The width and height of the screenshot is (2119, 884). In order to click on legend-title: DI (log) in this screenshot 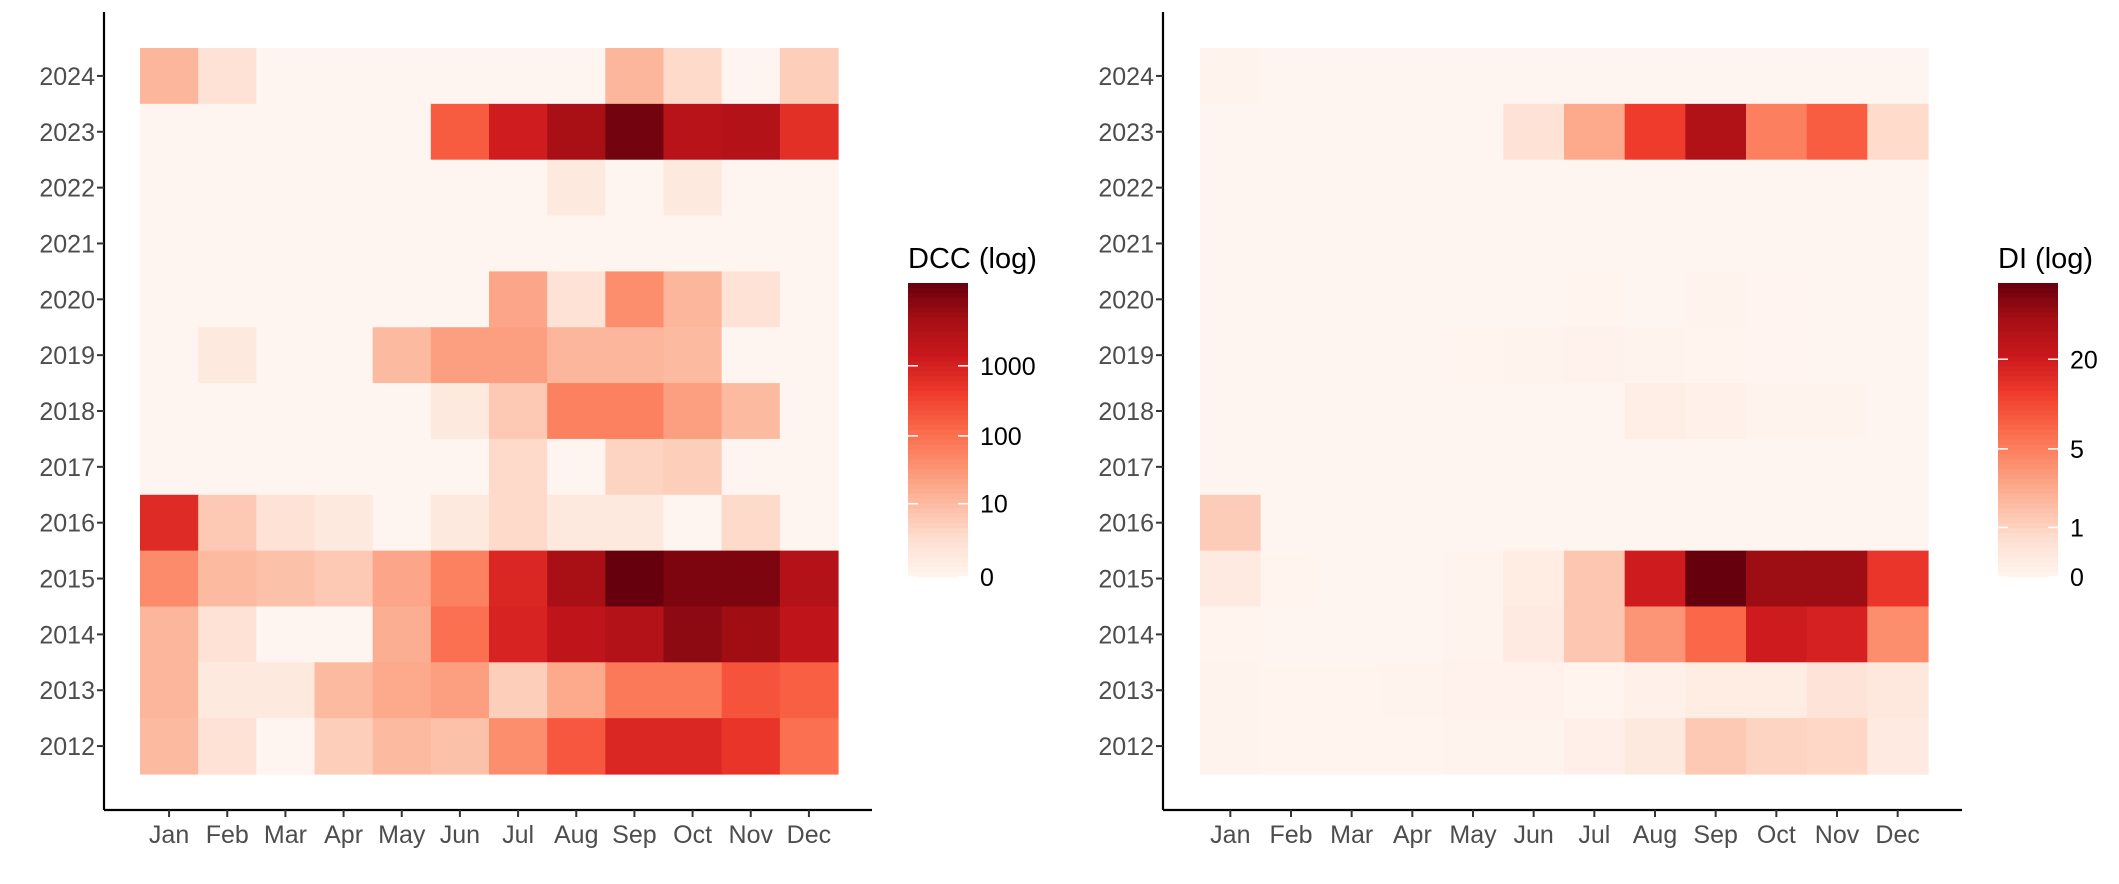, I will do `click(2045, 259)`.